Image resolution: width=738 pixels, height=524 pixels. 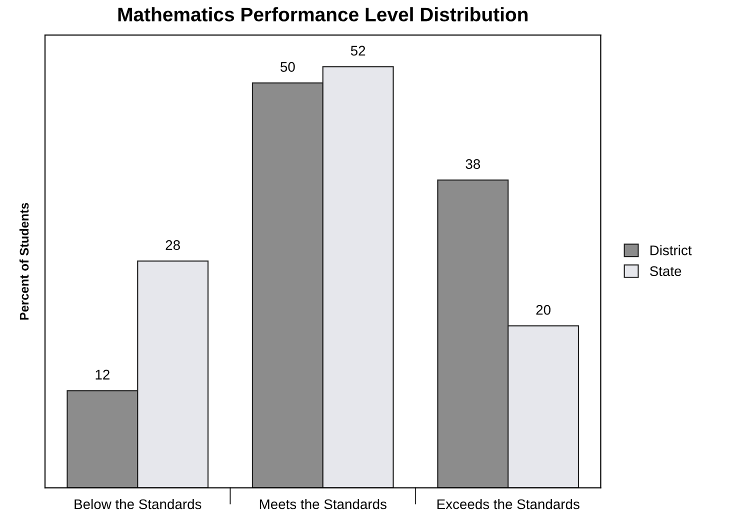 What do you see at coordinates (138, 504) in the screenshot?
I see `x-tick-label: Below the Standards` at bounding box center [138, 504].